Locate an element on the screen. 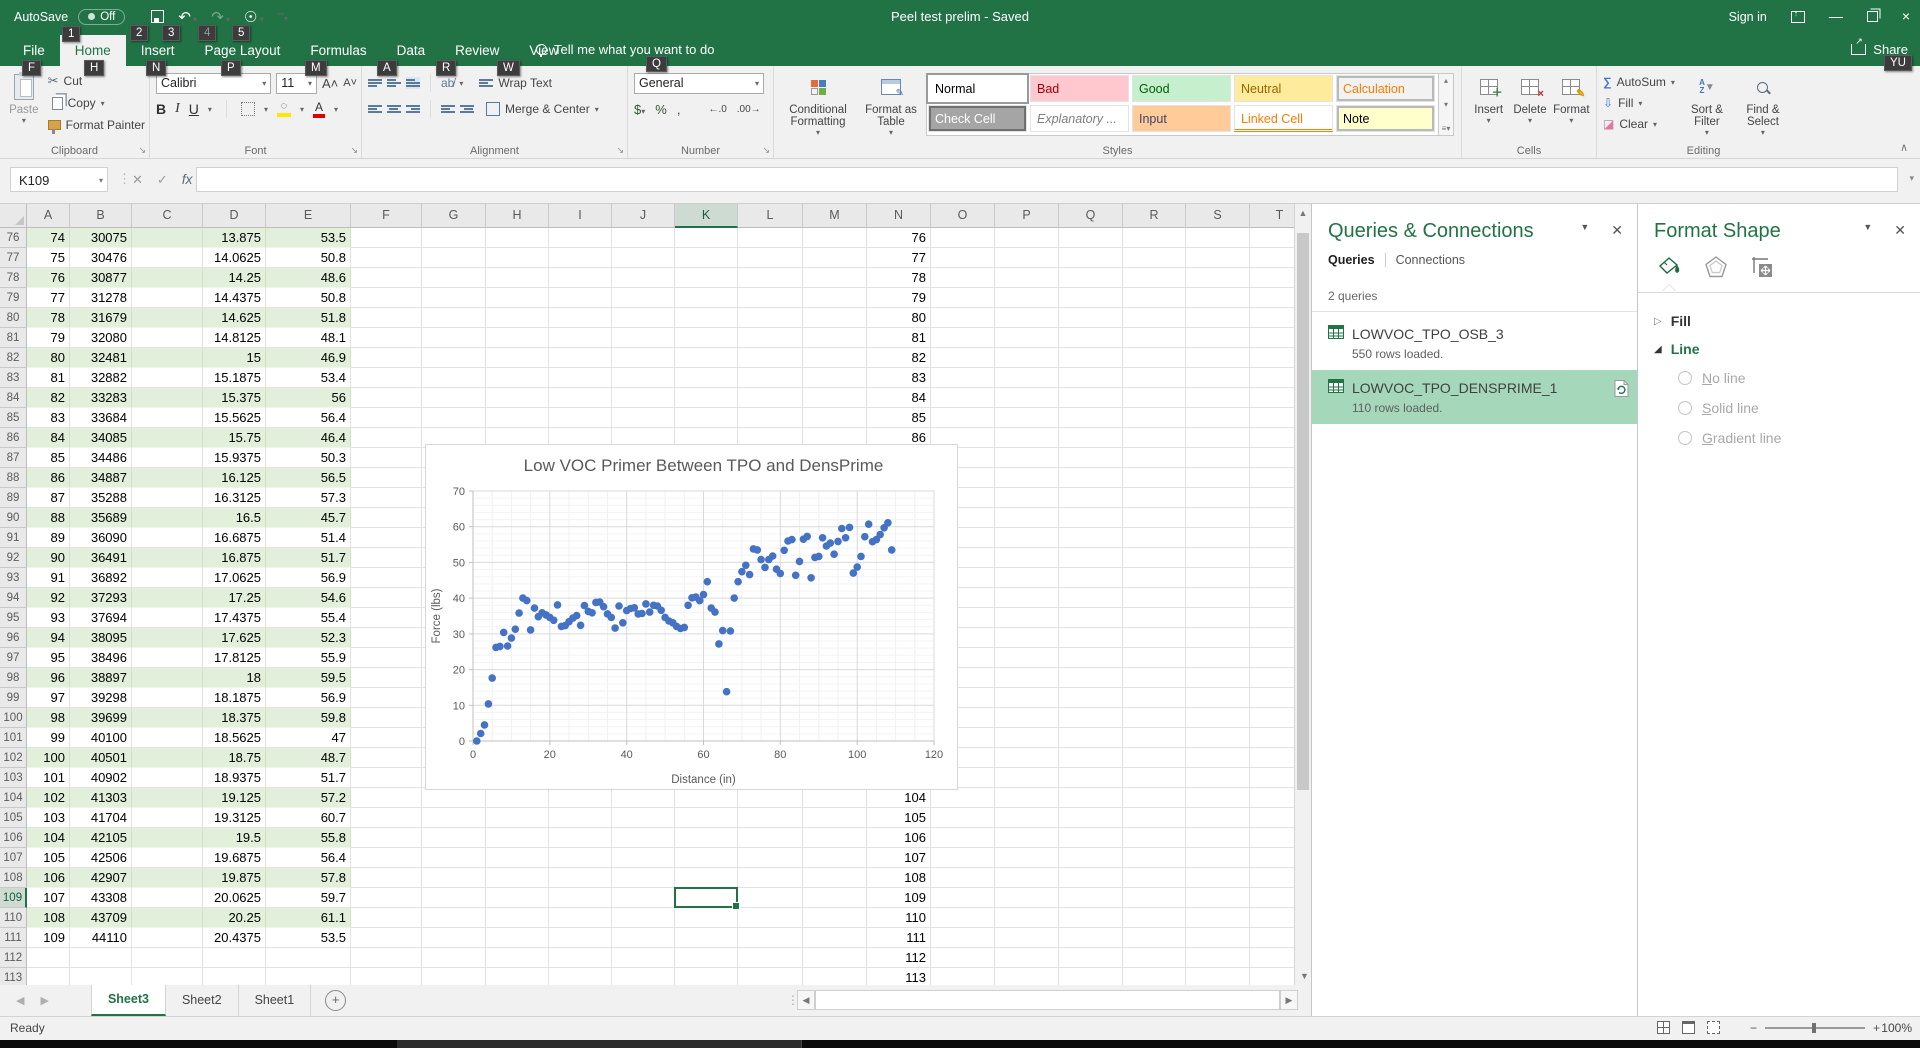 This screenshot has width=1920, height=1048. cell-D97: 17.8125 is located at coordinates (234, 658).